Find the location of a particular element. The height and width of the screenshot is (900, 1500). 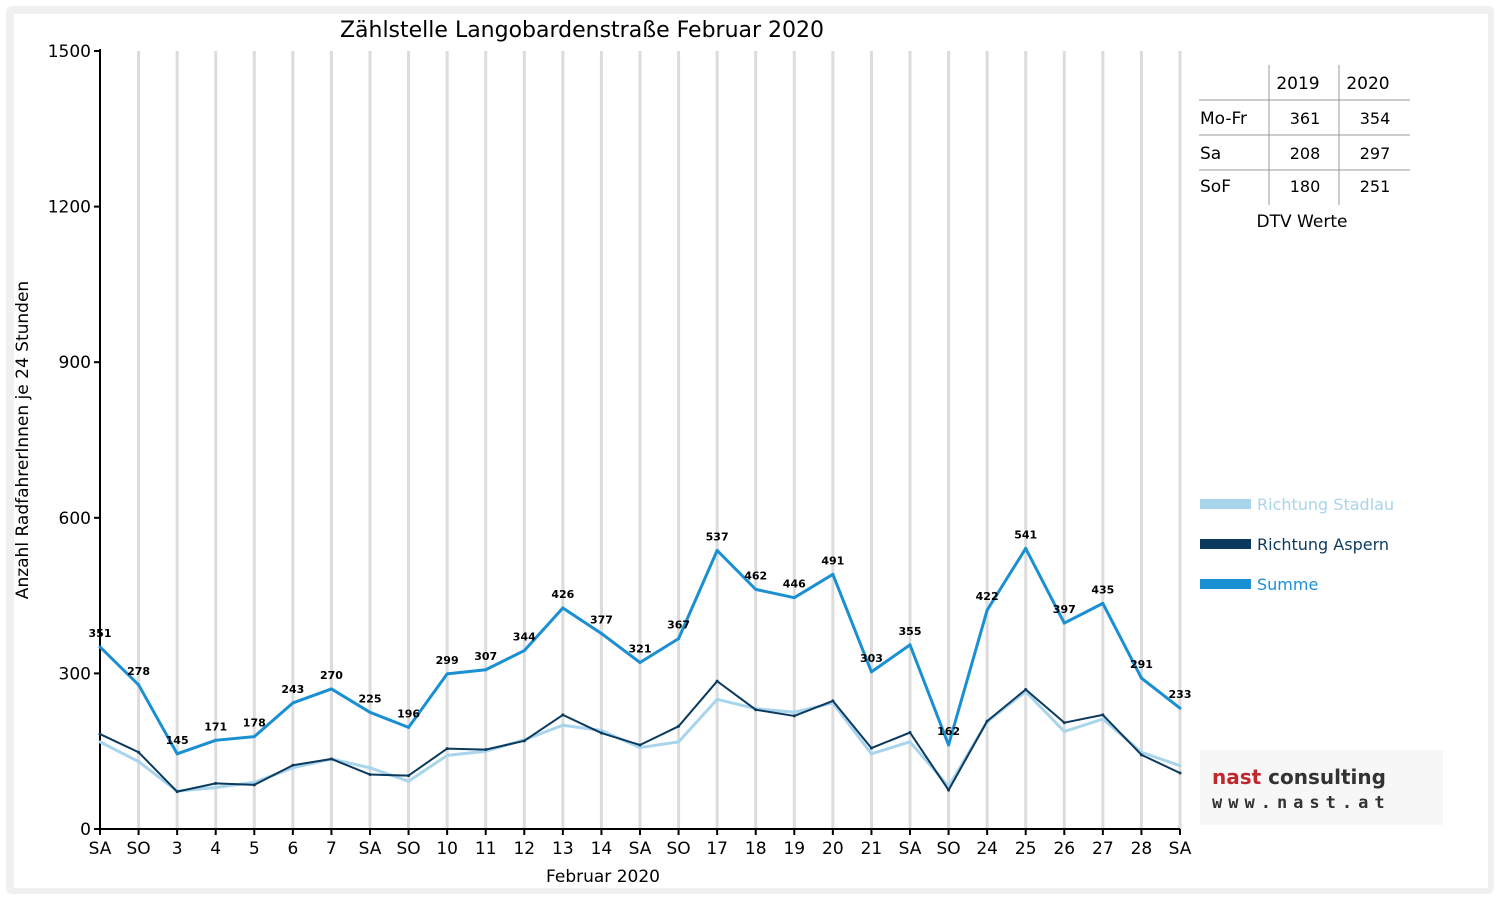

data-label: 435 is located at coordinates (1102, 589).